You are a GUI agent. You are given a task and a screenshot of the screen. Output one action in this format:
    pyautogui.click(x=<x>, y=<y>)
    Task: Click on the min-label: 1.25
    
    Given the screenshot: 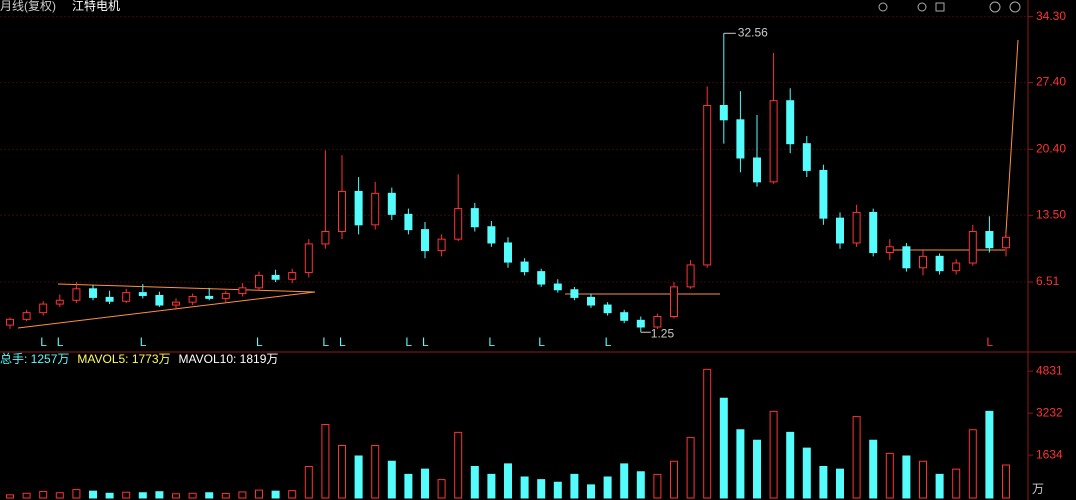 What is the action you would take?
    pyautogui.click(x=663, y=333)
    